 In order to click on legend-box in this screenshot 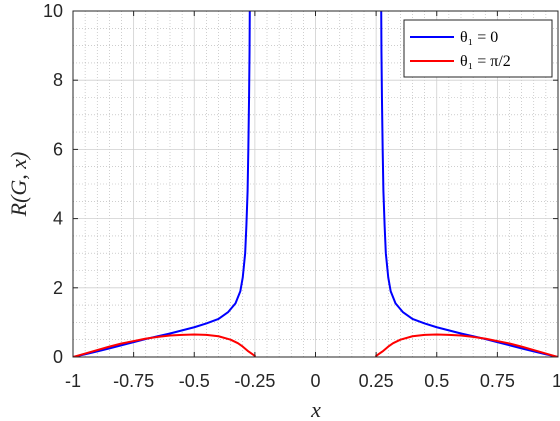, I will do `click(478, 48)`.